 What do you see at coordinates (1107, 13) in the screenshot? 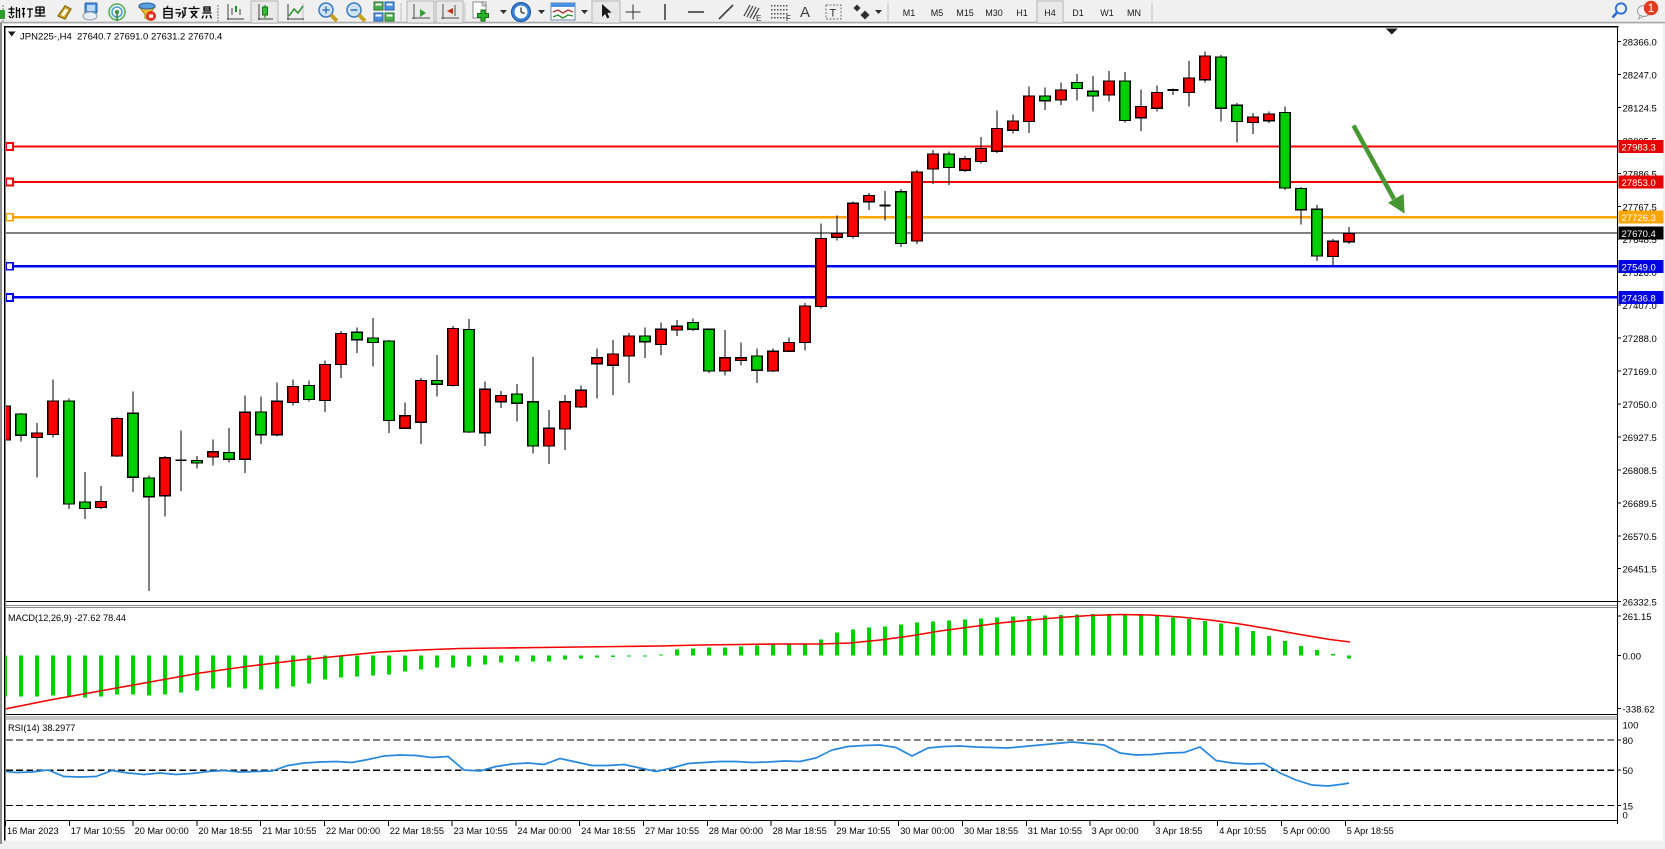
I see `svg-text: W1` at bounding box center [1107, 13].